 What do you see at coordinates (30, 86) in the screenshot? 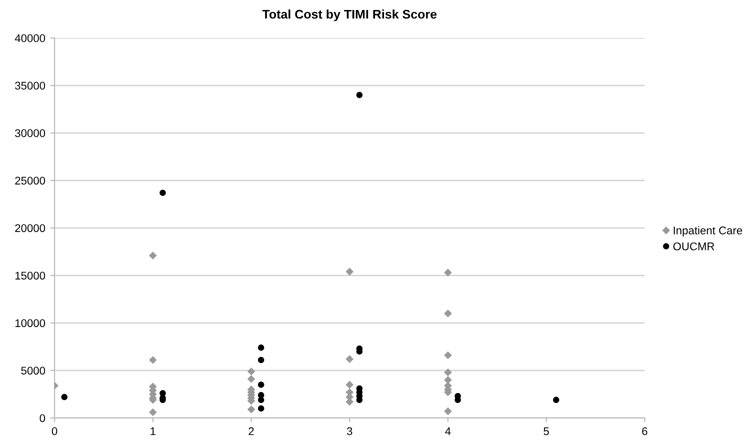
I see `y-tick-label: 35000` at bounding box center [30, 86].